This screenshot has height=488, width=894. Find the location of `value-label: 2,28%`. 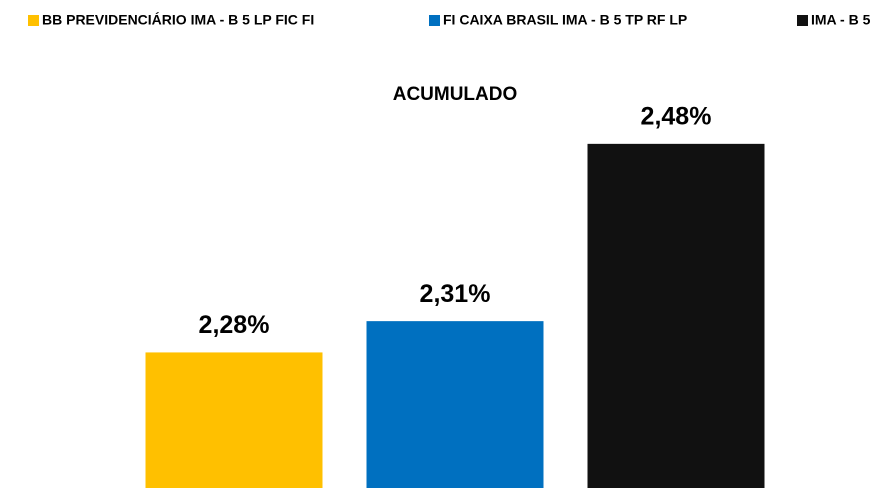

value-label: 2,28% is located at coordinates (234, 325).